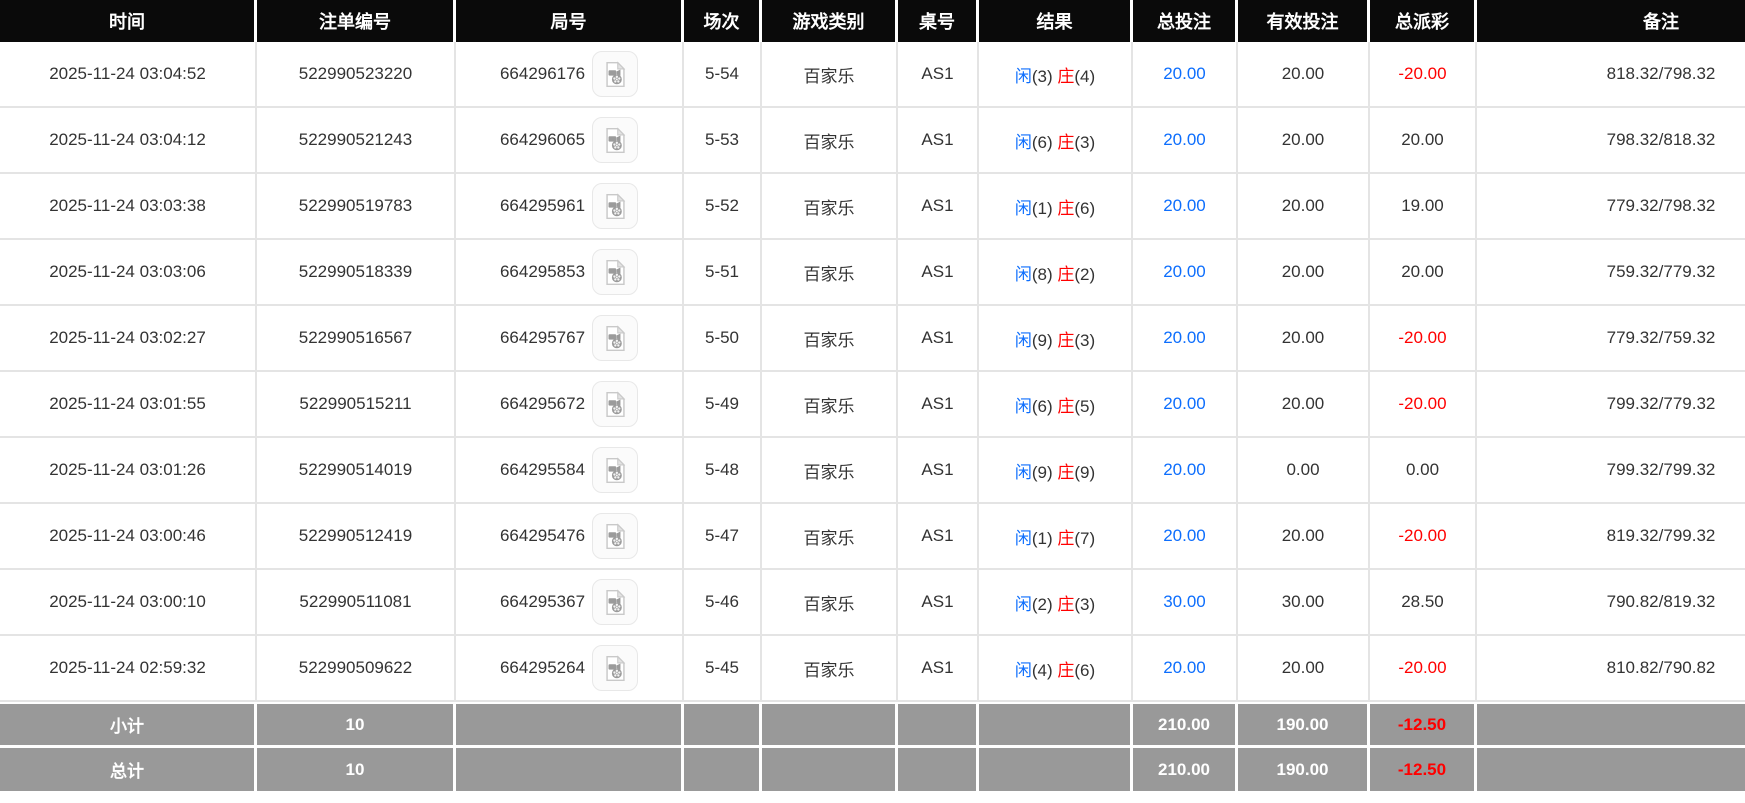 Image resolution: width=1745 pixels, height=803 pixels. What do you see at coordinates (1185, 725) in the screenshot?
I see `subtotal-total-bet: 210.00` at bounding box center [1185, 725].